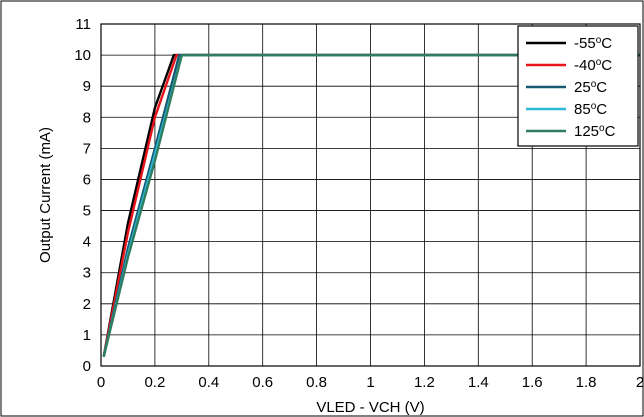  I want to click on y-axis-label: Output Current (mA), so click(45, 195).